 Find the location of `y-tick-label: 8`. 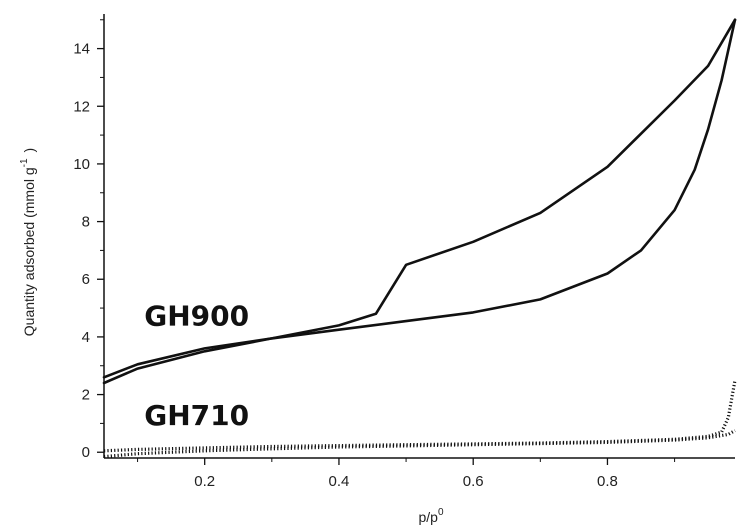

y-tick-label: 8 is located at coordinates (86, 222).